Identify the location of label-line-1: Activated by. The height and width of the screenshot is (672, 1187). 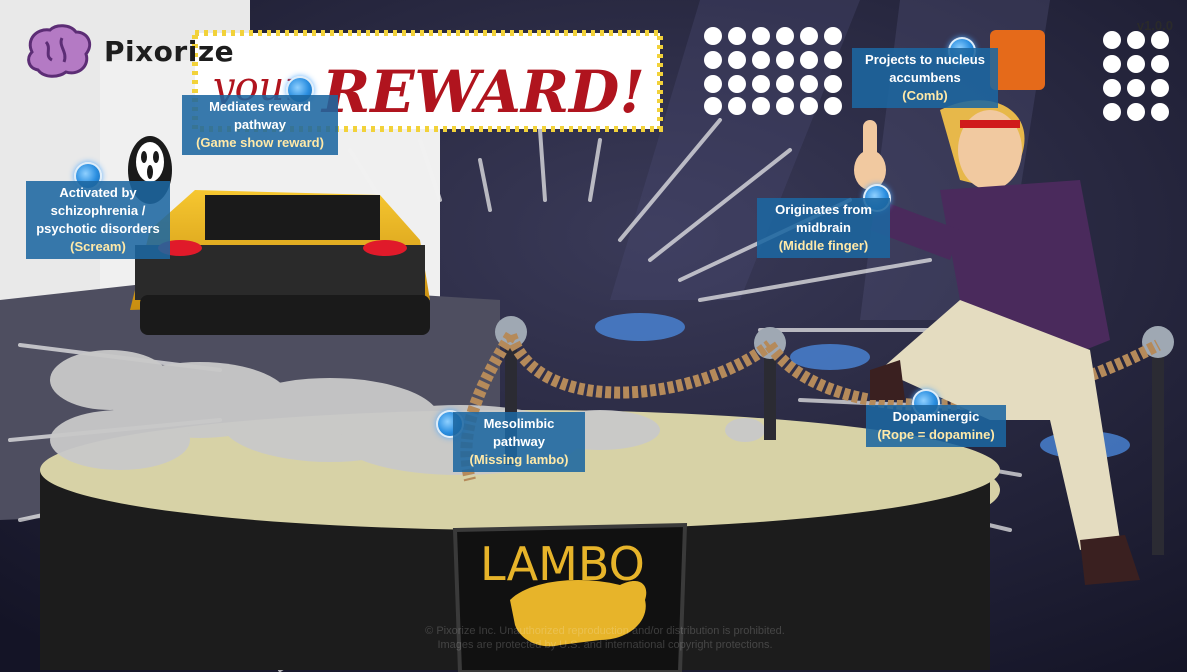
(98, 192).